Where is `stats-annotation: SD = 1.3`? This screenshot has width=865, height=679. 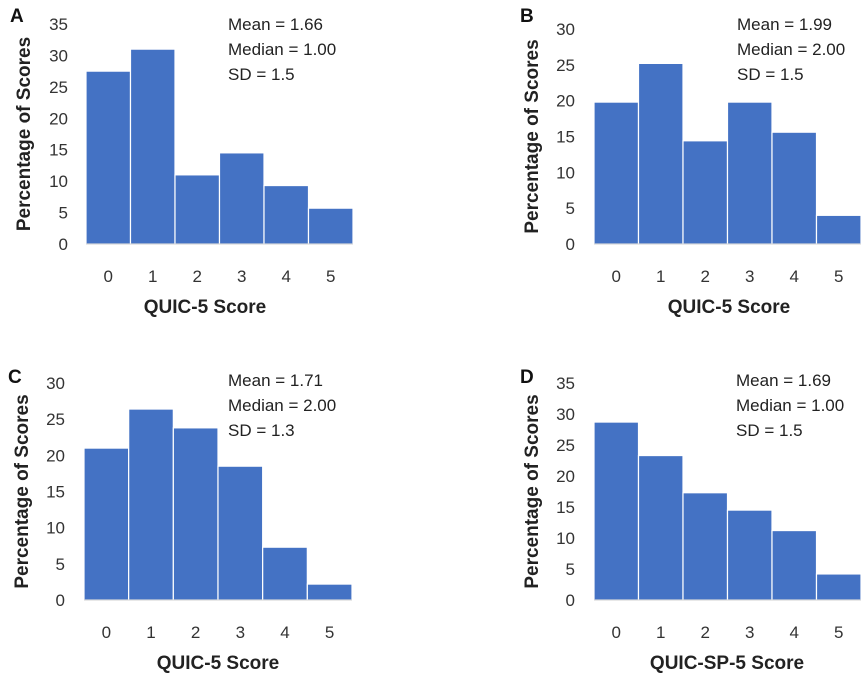
stats-annotation: SD = 1.3 is located at coordinates (261, 430).